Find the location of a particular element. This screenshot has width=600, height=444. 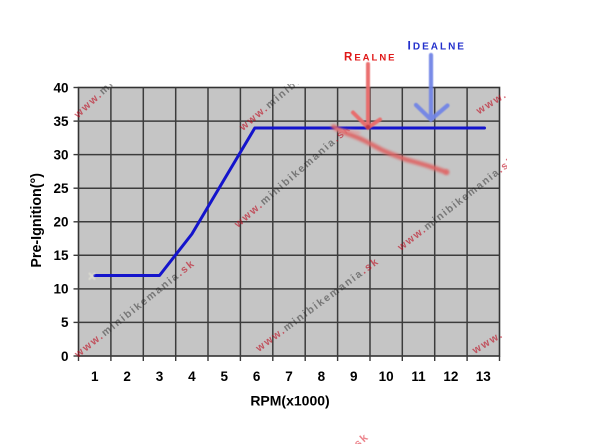

svg-text: 6 is located at coordinates (257, 376).